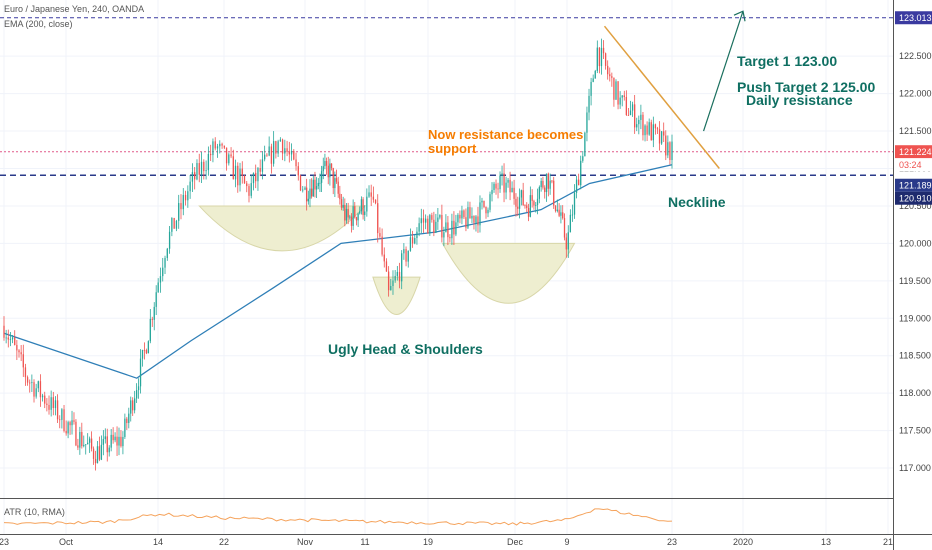 This screenshot has height=550, width=932. Describe the element at coordinates (38, 24) in the screenshot. I see `ema-legend: EMA (200, close)` at that location.